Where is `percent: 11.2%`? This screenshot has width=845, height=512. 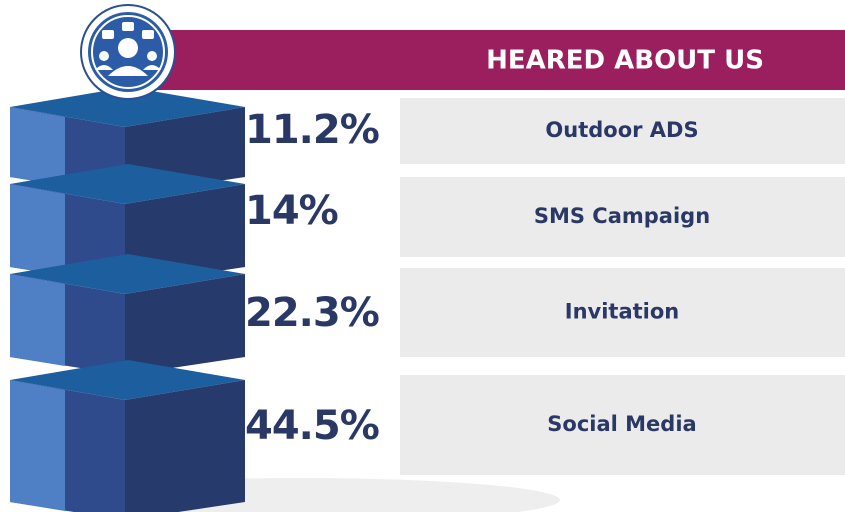 percent: 11.2% is located at coordinates (312, 130).